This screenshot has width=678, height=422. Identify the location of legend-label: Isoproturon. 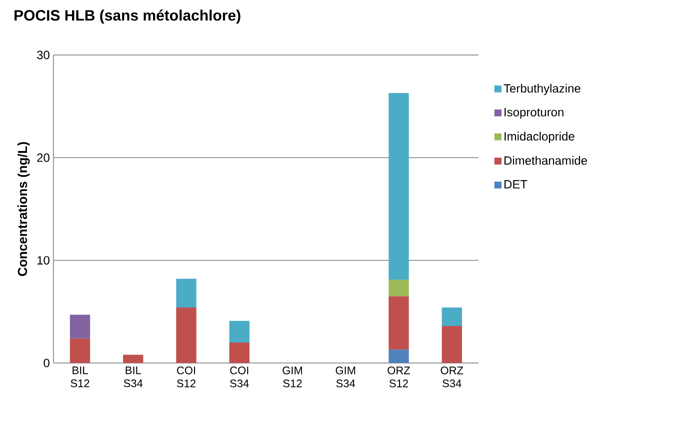
(534, 113).